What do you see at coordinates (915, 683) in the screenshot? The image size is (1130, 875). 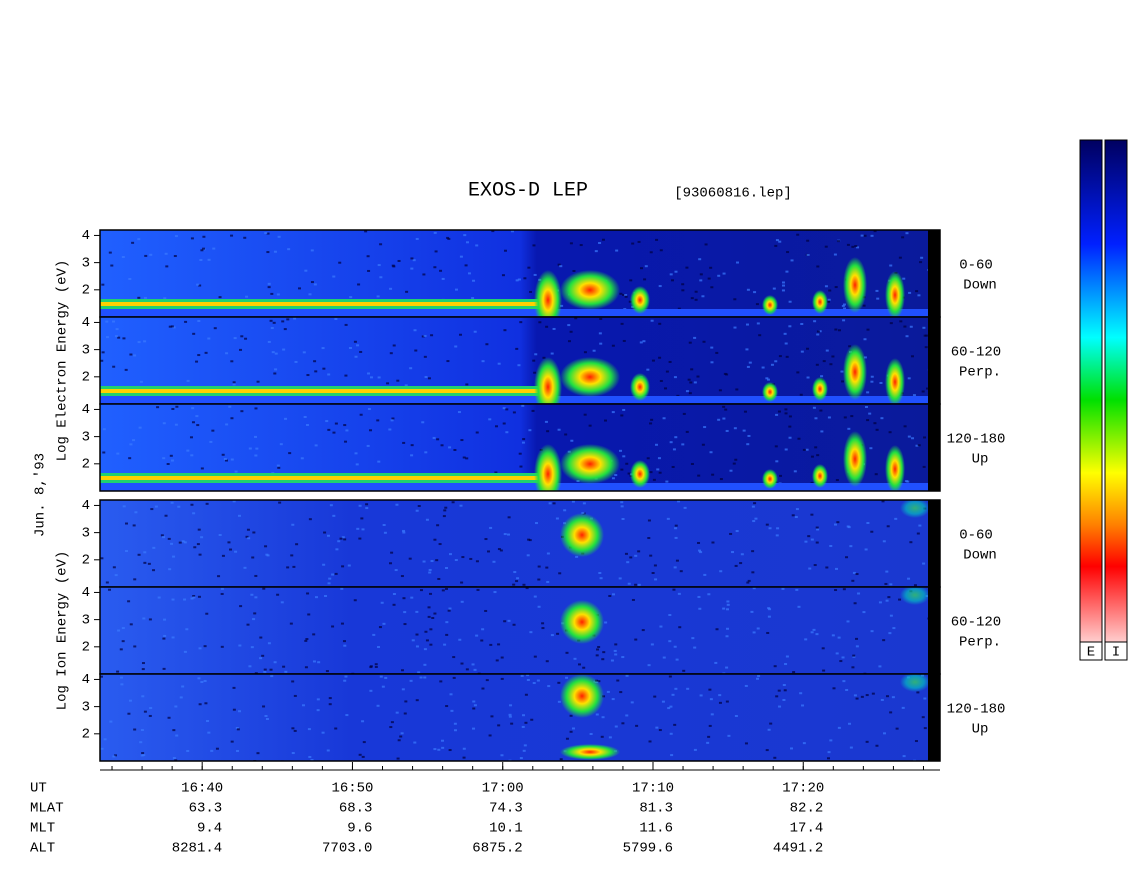 I see `glow` at bounding box center [915, 683].